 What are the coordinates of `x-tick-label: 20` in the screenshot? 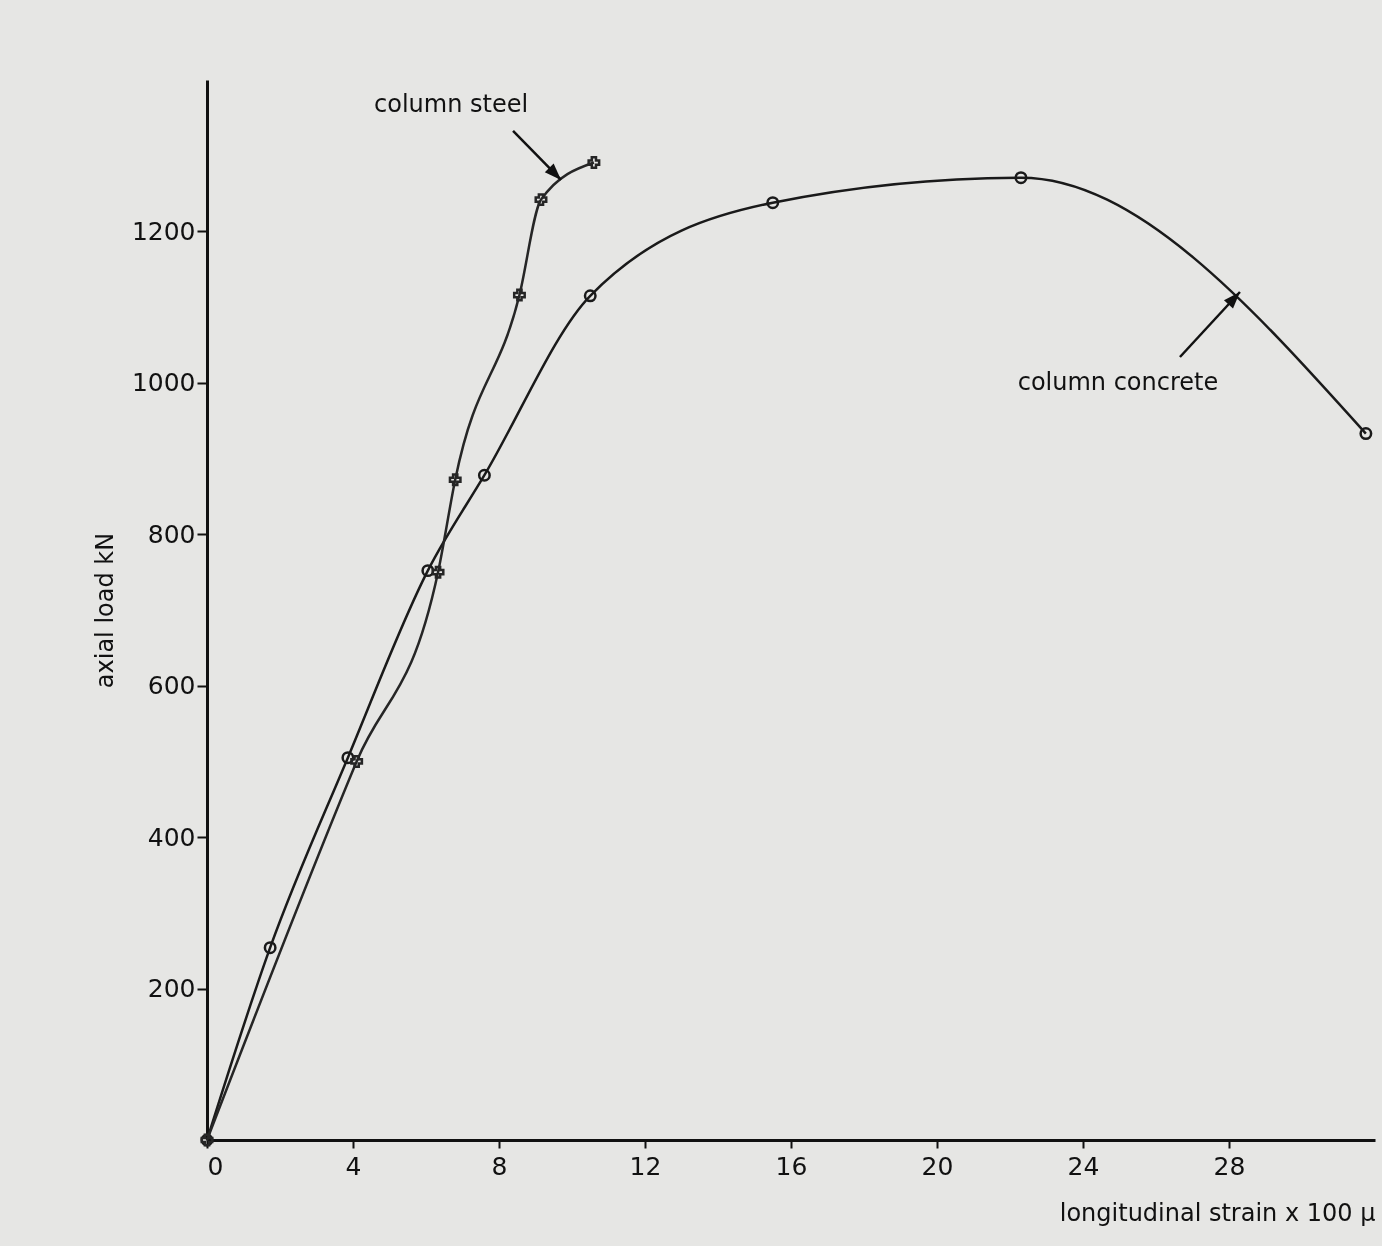 It's located at (937, 1166).